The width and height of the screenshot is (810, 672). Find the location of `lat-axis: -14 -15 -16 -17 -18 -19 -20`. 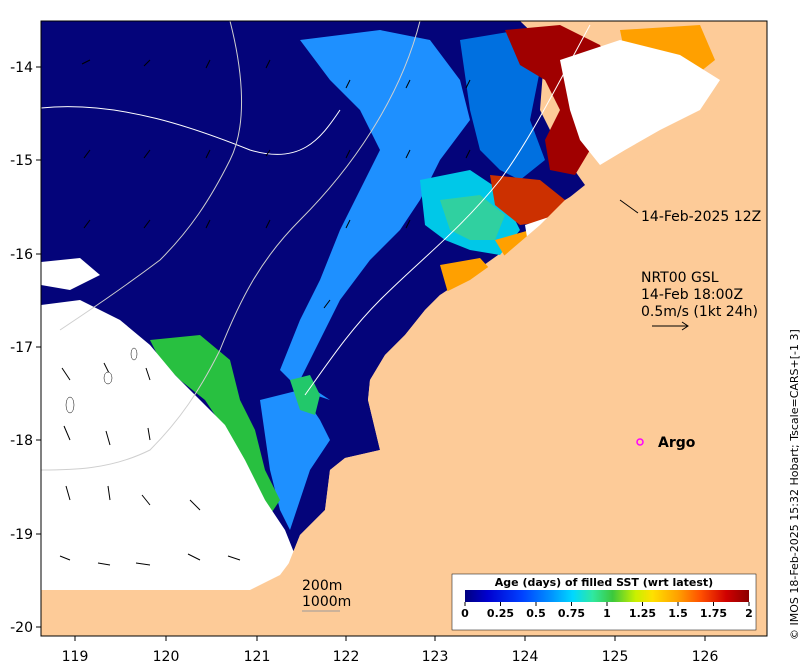

lat-axis: -14 -15 -16 -17 -18 -19 -20 is located at coordinates (25, 348).